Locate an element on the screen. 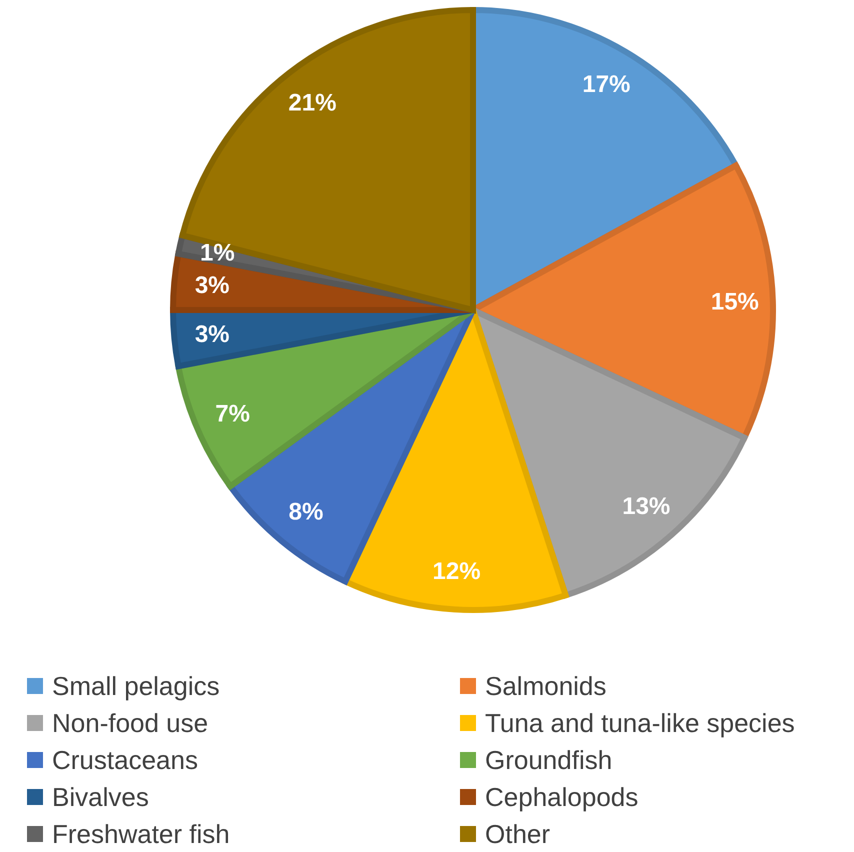 This screenshot has height=852, width=854. data-label: 1% is located at coordinates (217, 252).